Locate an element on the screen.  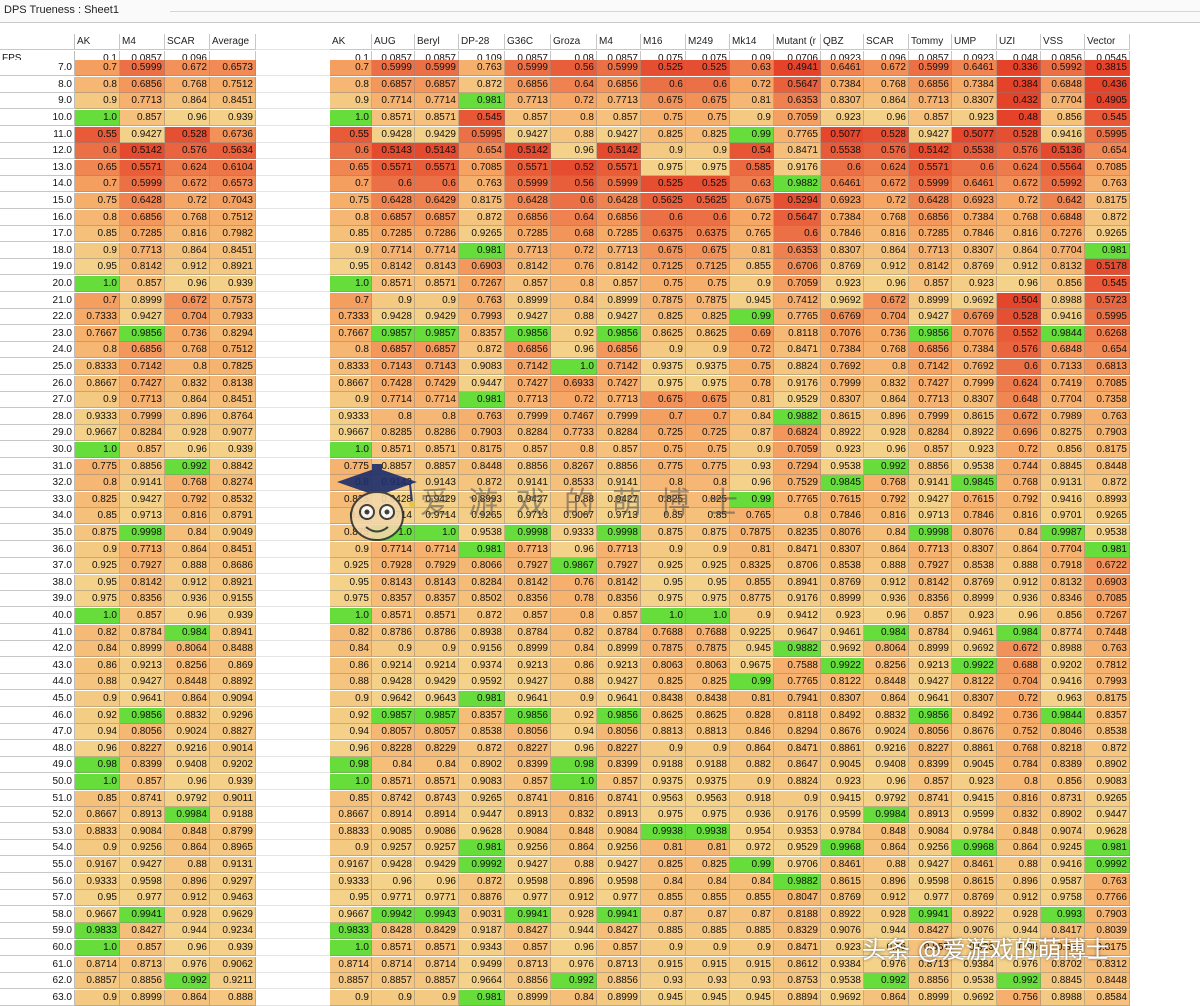
right-value-cell: 0.9628 is located at coordinates (1107, 831).